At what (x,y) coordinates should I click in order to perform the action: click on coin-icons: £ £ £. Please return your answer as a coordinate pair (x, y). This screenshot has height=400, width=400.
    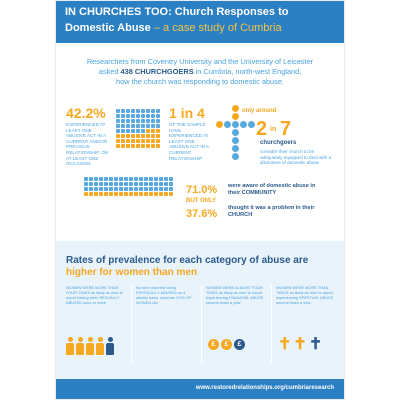
    Looking at the image, I should click on (226, 349).